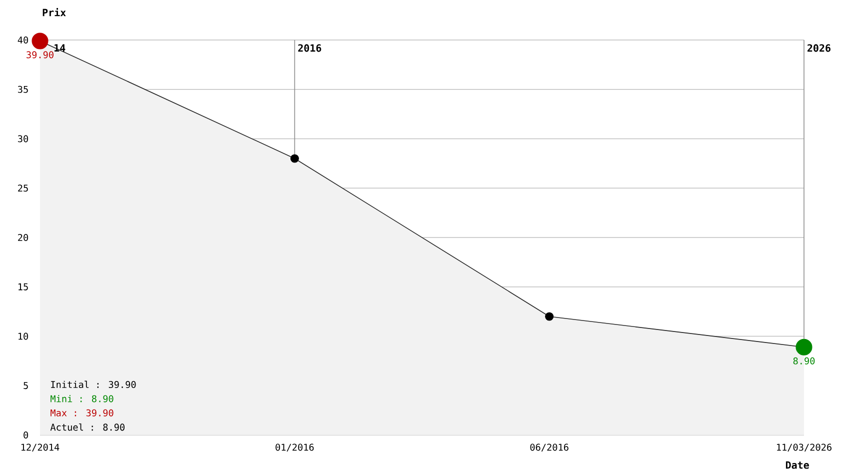 The height and width of the screenshot is (474, 844). Describe the element at coordinates (804, 360) in the screenshot. I see `data-label: 8.90` at that location.